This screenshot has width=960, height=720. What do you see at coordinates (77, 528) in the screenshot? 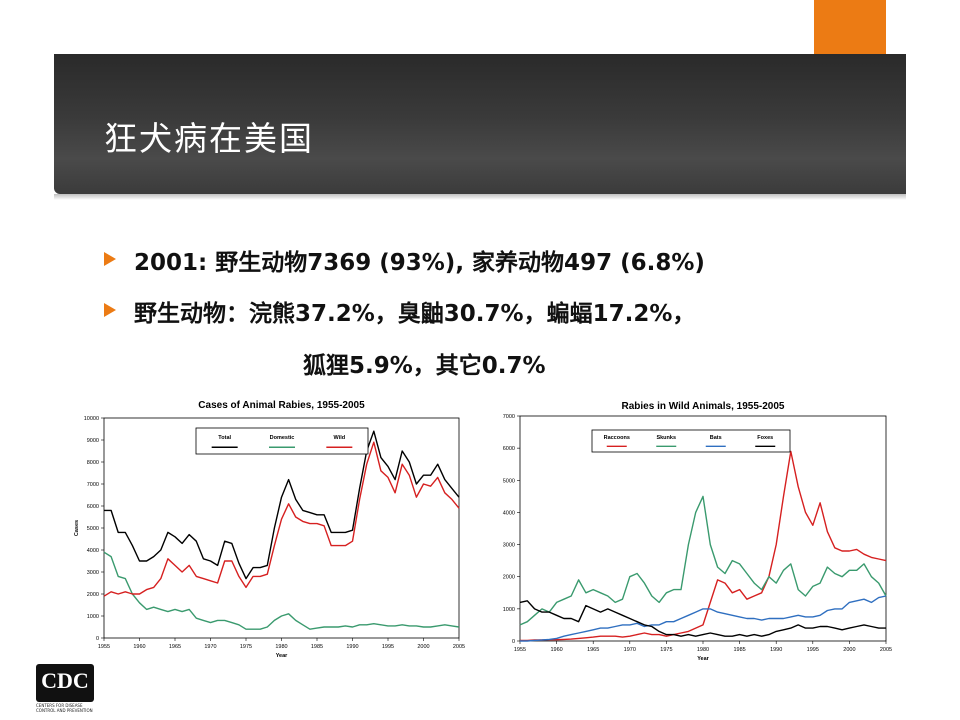
I see `y-axis-label: Cases` at bounding box center [77, 528].